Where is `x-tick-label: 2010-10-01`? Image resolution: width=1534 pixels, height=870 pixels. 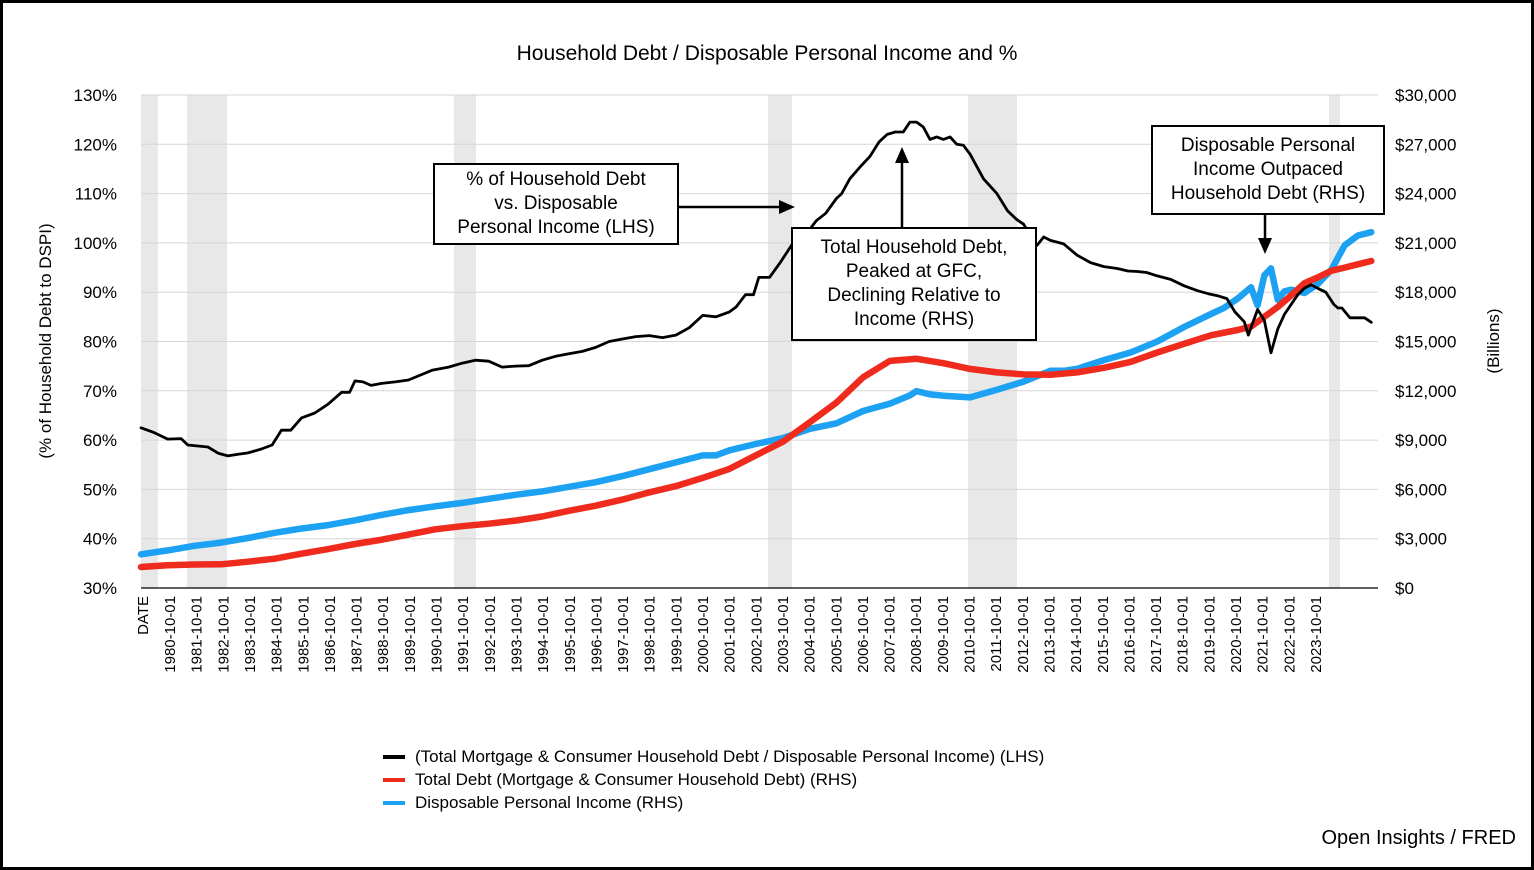
x-tick-label: 2010-10-01 is located at coordinates (970, 634).